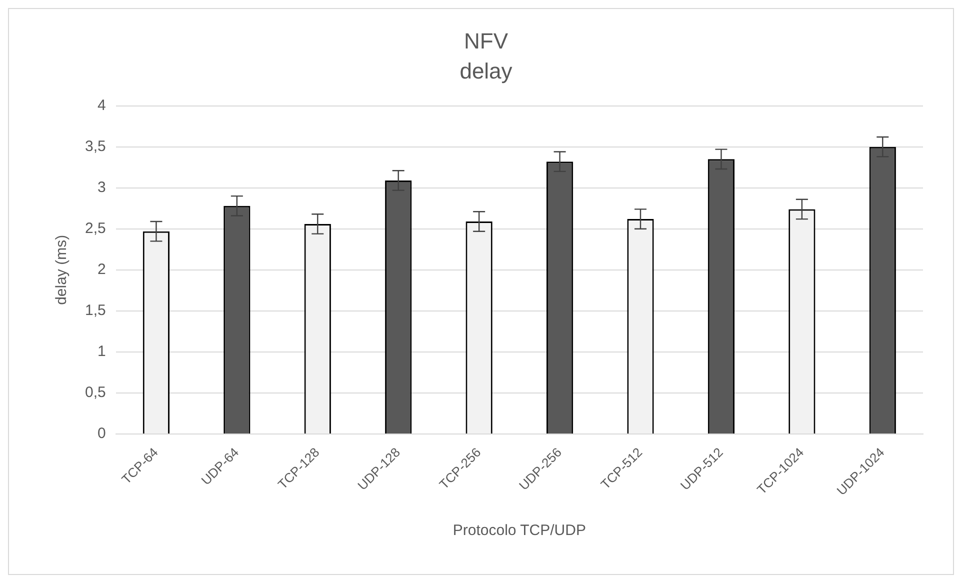 The height and width of the screenshot is (581, 960). What do you see at coordinates (486, 71) in the screenshot?
I see `chart-subtitle: delay` at bounding box center [486, 71].